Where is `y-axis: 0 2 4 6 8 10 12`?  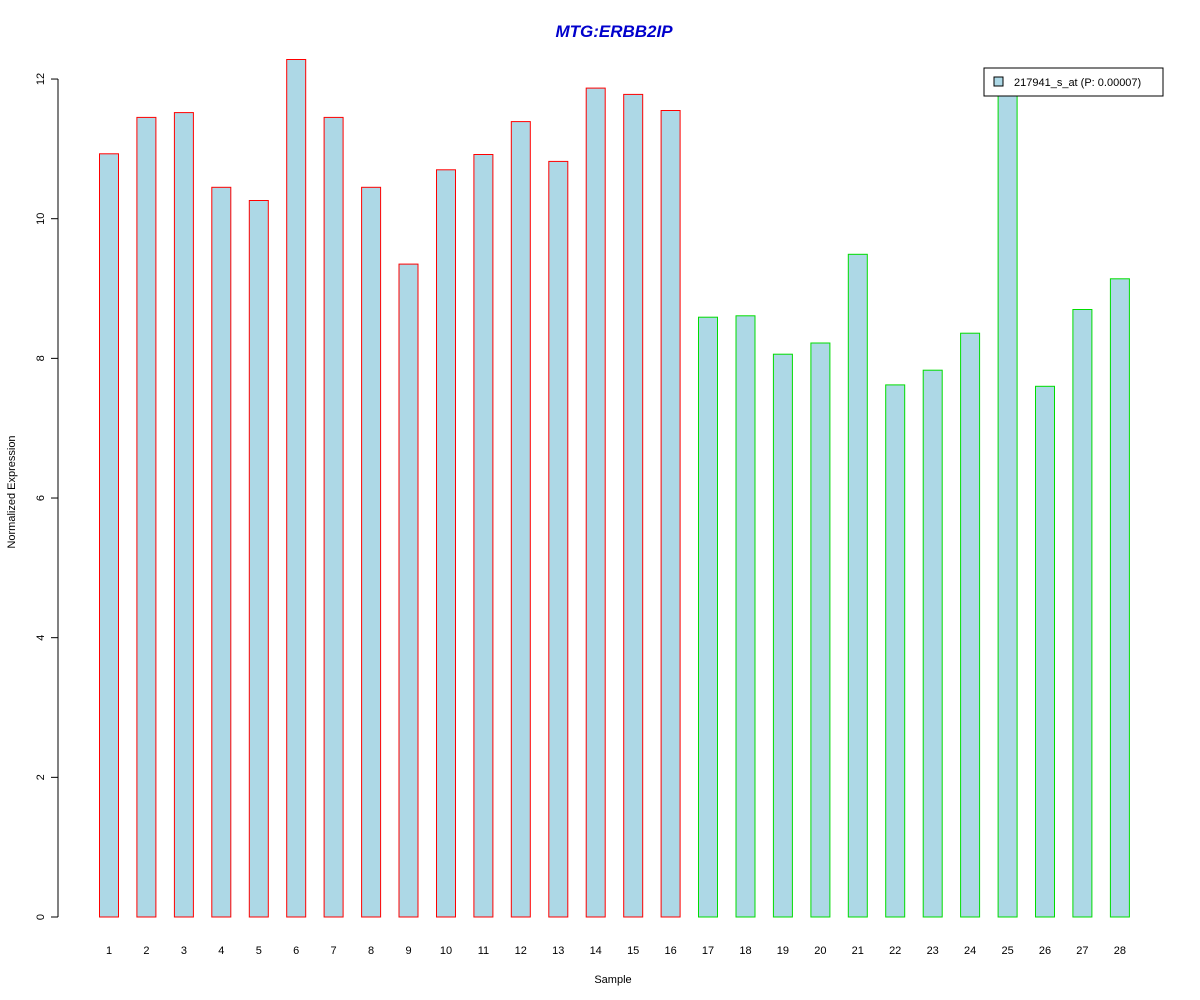 y-axis: 0 2 4 6 8 10 12 is located at coordinates (47, 496).